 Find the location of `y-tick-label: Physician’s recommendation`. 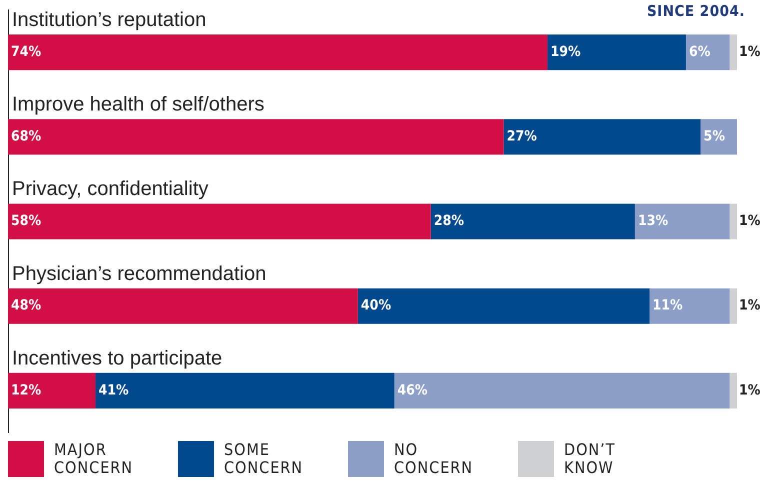

y-tick-label: Physician’s recommendation is located at coordinates (139, 273).